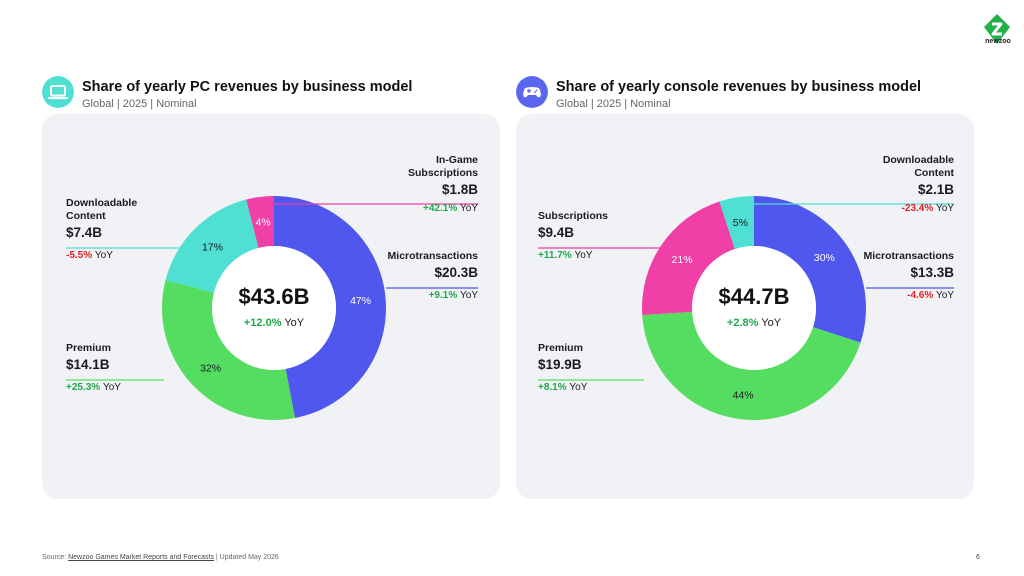 This screenshot has height=576, width=1024. Describe the element at coordinates (459, 189) in the screenshot. I see `pc-in-game-subscriptions-value: $1.8B` at that location.